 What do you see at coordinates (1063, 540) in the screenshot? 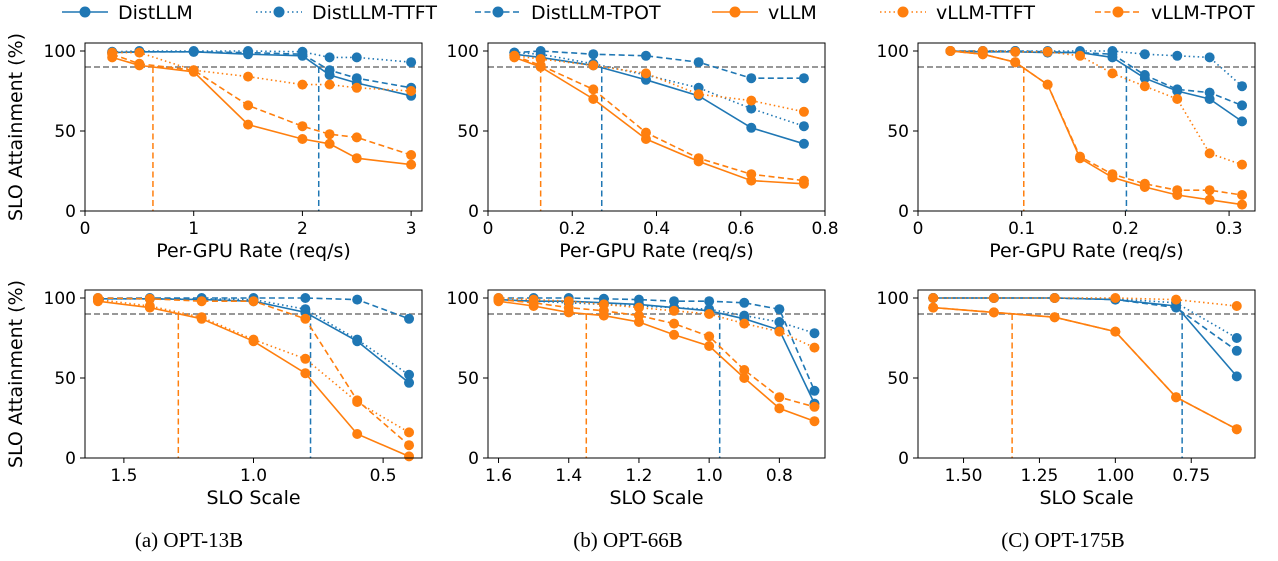
I see `caption-c: (C) OPT-175B` at bounding box center [1063, 540].